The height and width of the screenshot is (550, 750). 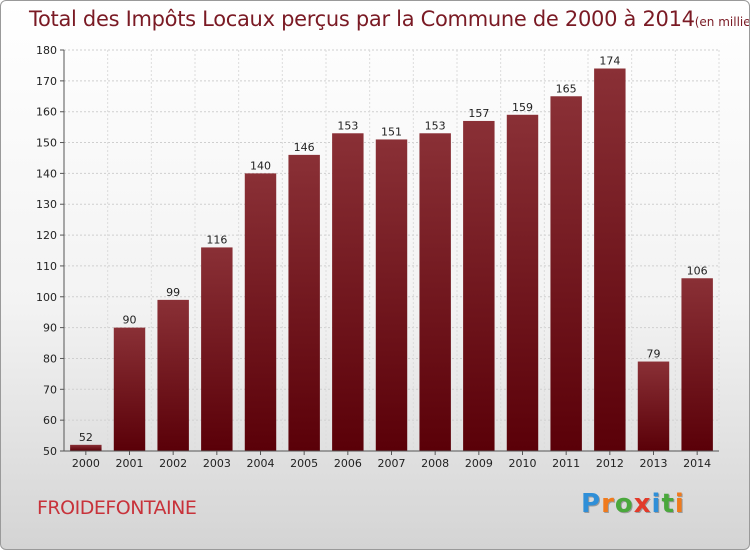 I want to click on data-label-2000: 52, so click(x=86, y=437).